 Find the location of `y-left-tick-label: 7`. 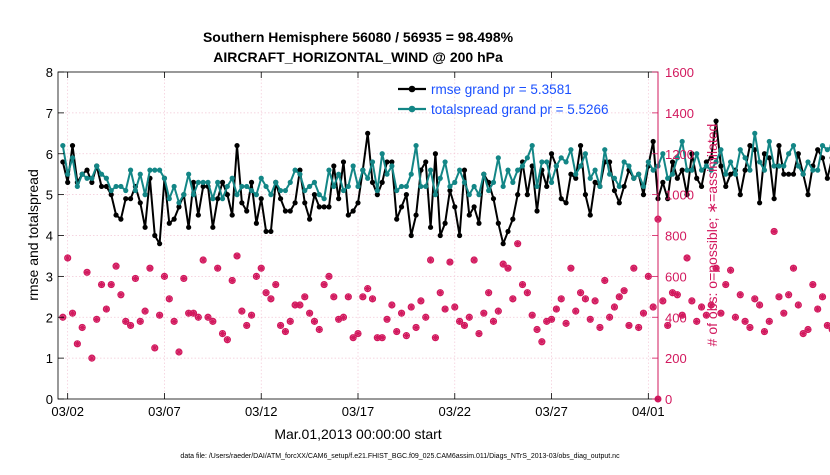

y-left-tick-label: 7 is located at coordinates (49, 113).